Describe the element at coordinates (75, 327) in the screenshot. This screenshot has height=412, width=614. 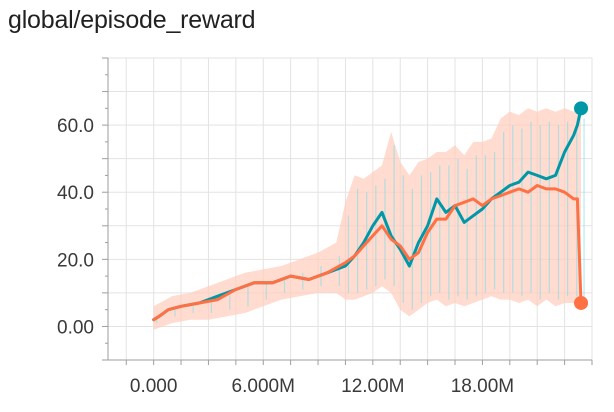
I see `y-tick-label: 0.00` at that location.